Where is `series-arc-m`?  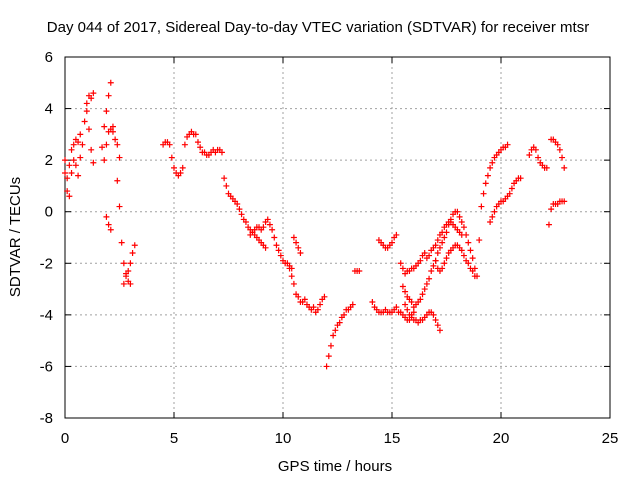
series-arc-m is located at coordinates (307, 290).